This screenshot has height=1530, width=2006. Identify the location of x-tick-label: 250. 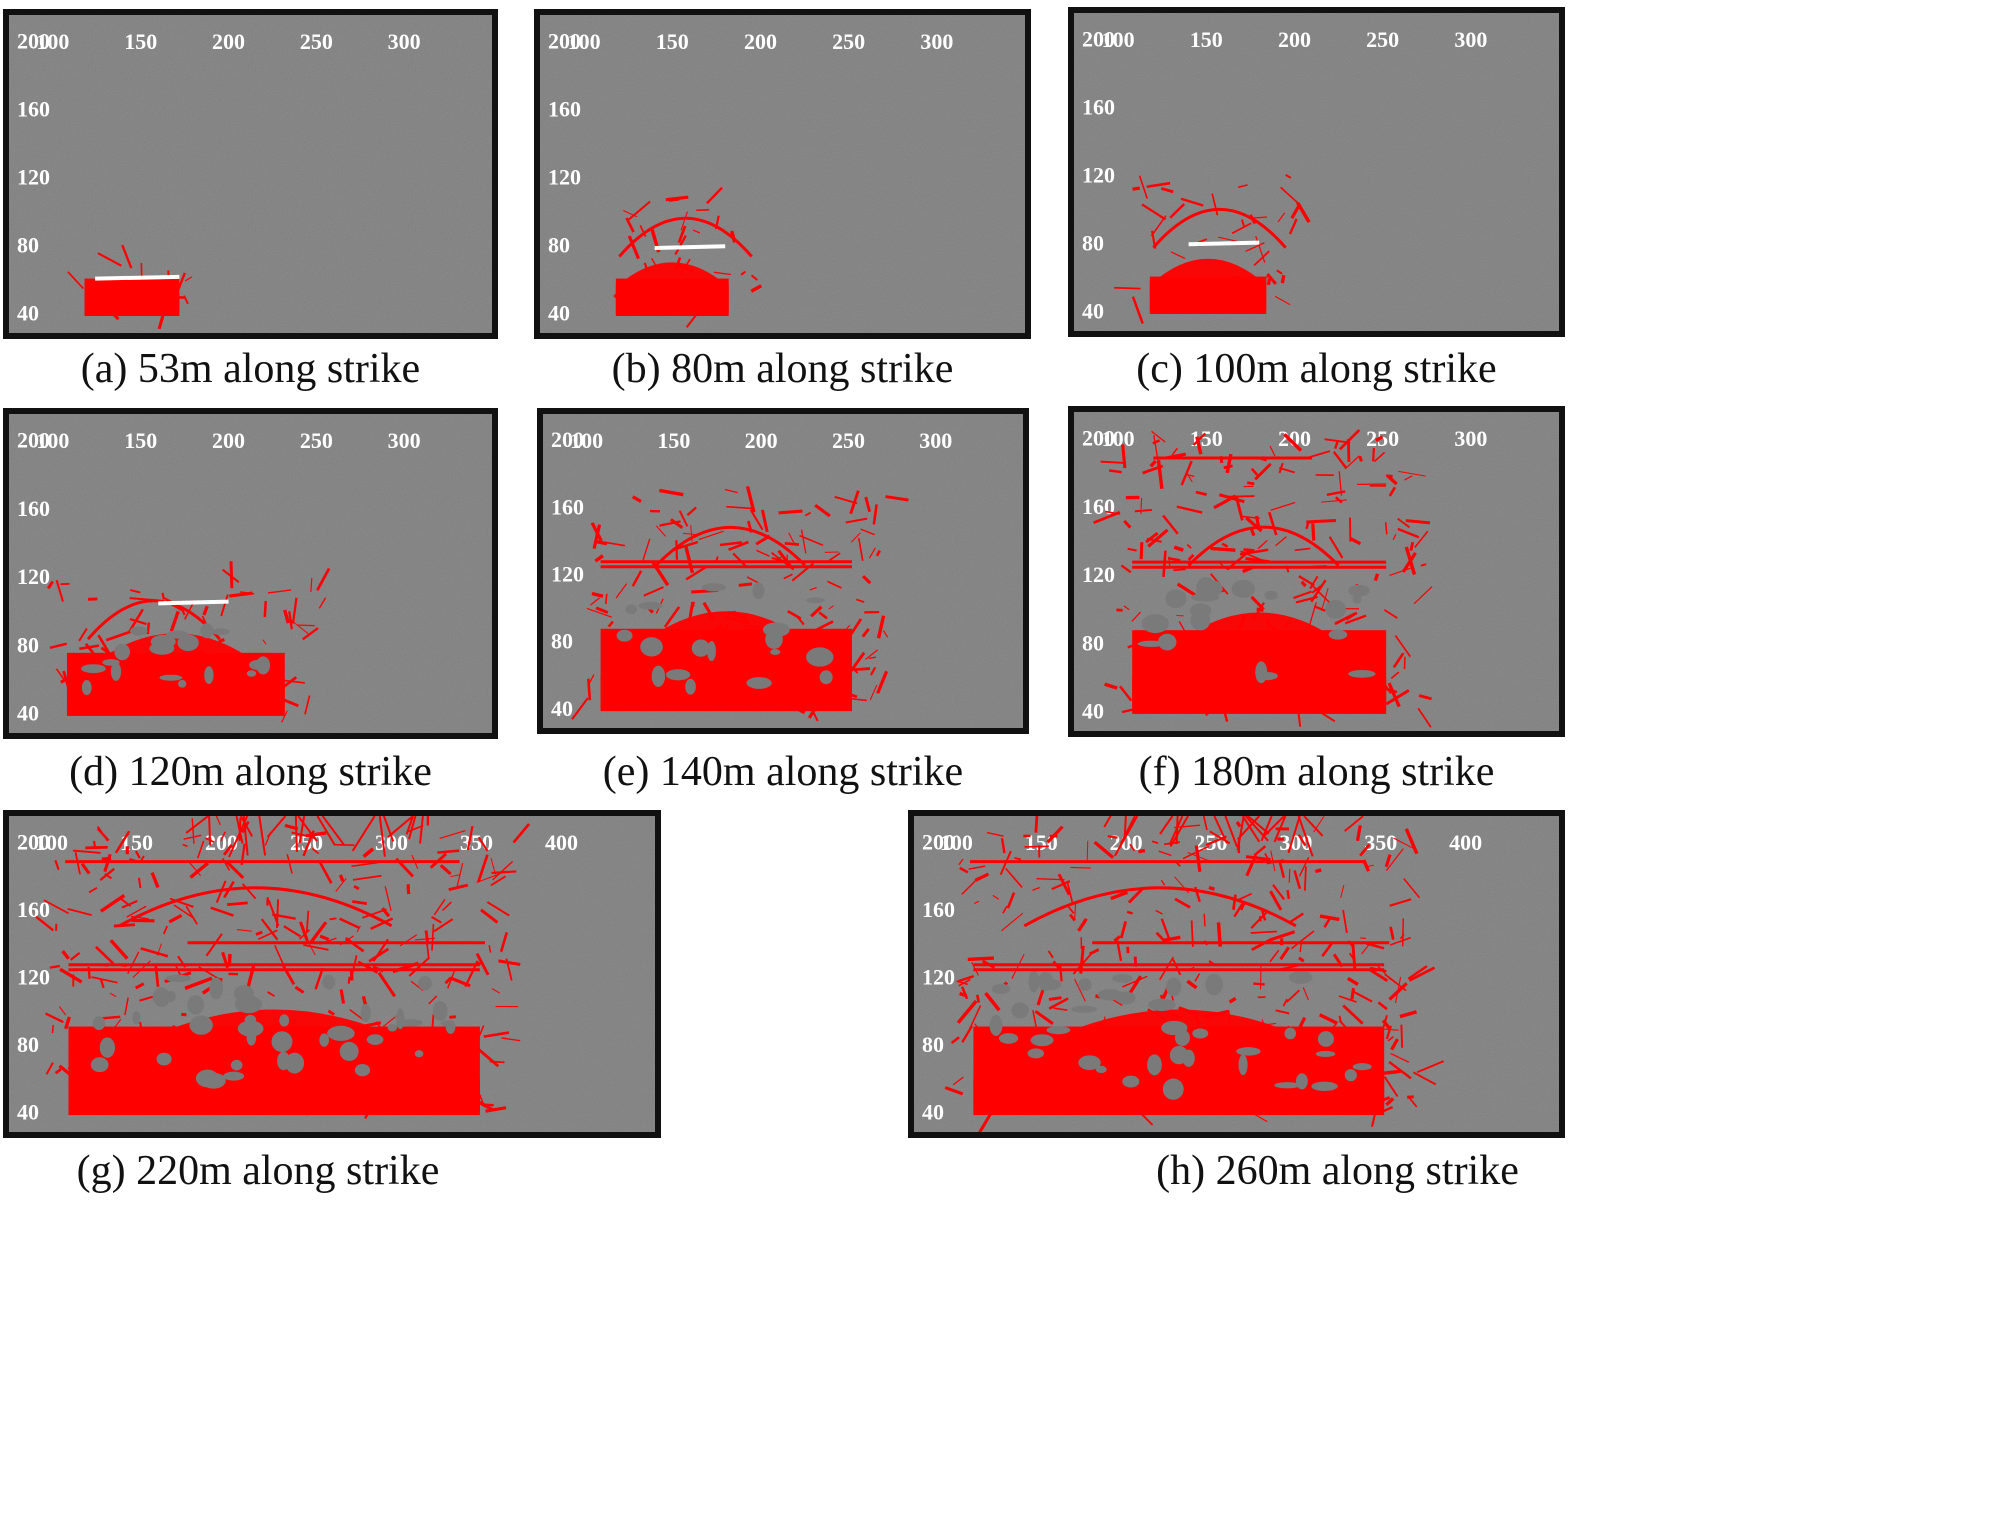
(316, 41).